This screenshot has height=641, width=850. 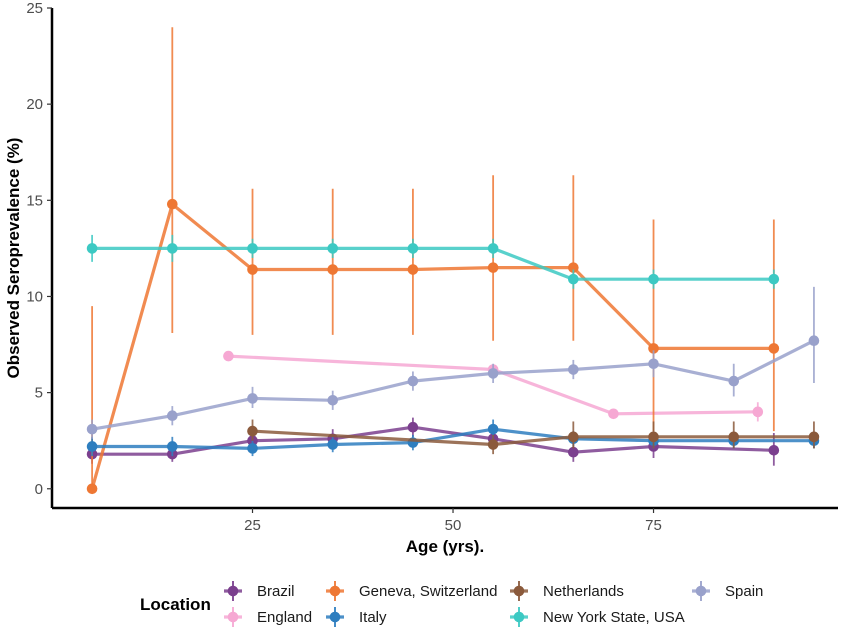 I want to click on y-tick-label: 20, so click(x=34, y=104).